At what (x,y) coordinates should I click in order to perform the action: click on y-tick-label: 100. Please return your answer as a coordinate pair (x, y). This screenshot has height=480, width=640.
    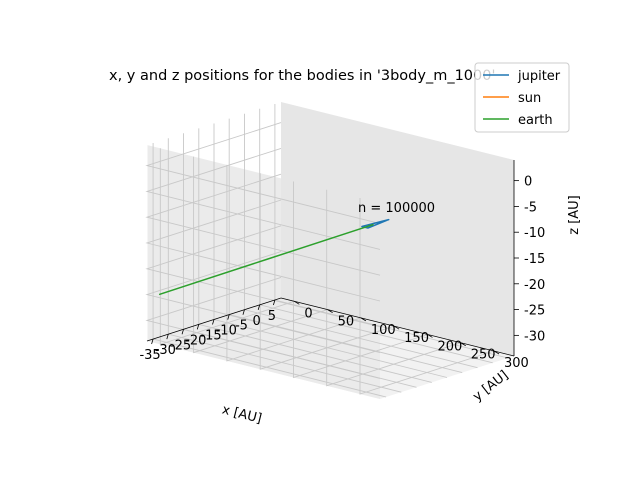
    Looking at the image, I should click on (383, 330).